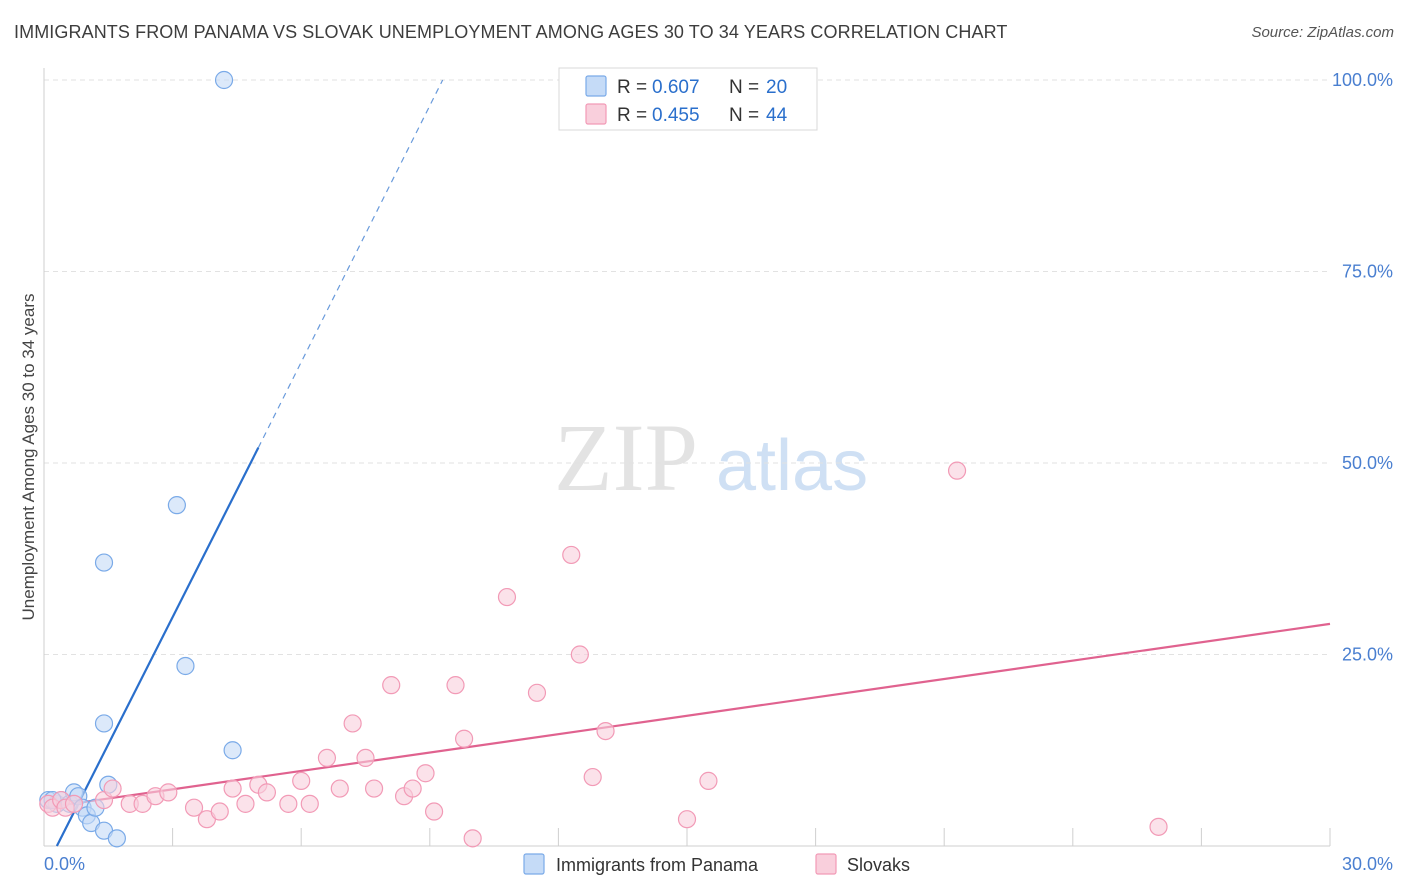 The height and width of the screenshot is (892, 1406). Describe the element at coordinates (744, 115) in the screenshot. I see `stats-legend-n-label-slovaks: N =` at that location.